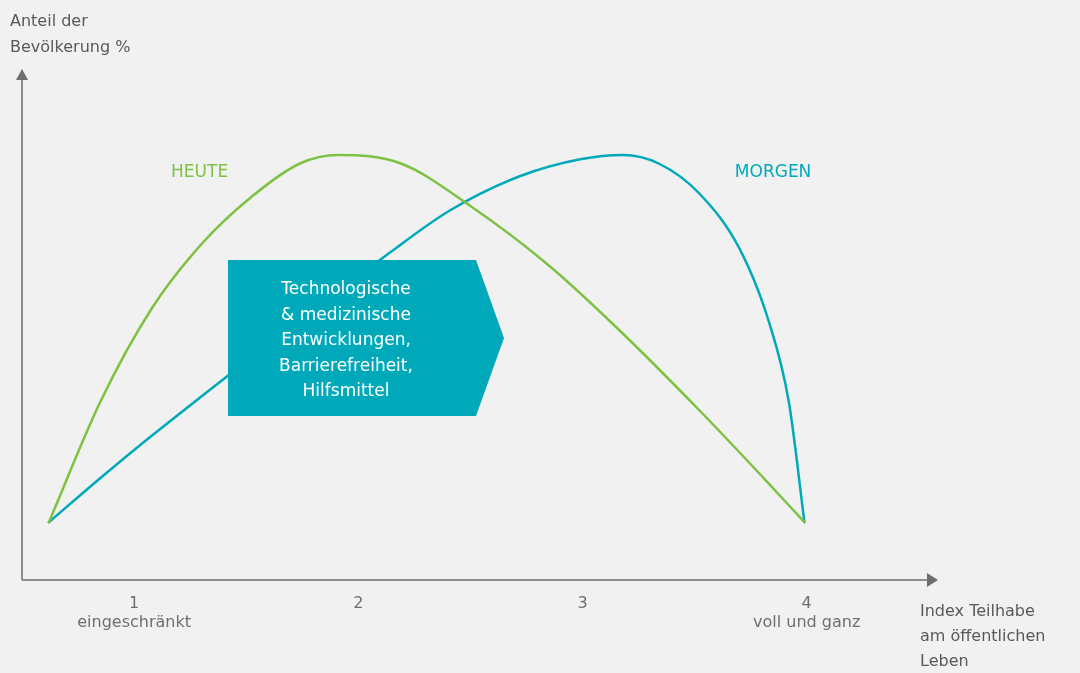 This screenshot has height=673, width=1080. Describe the element at coordinates (983, 636) in the screenshot. I see `x-axis-title: Index Teilhabe am öffentlichen Leben` at that location.